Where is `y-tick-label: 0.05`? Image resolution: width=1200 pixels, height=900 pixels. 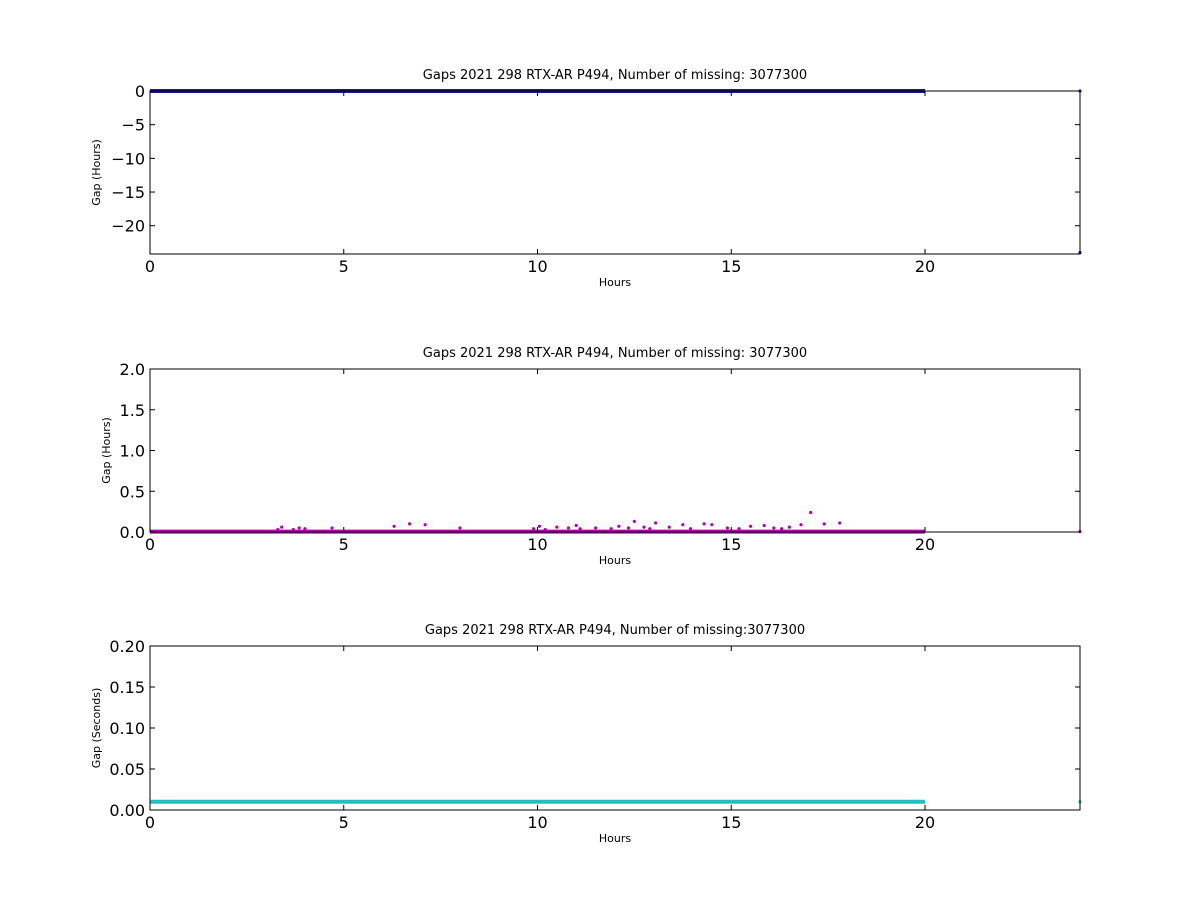
y-tick-label: 0.05 is located at coordinates (127, 769).